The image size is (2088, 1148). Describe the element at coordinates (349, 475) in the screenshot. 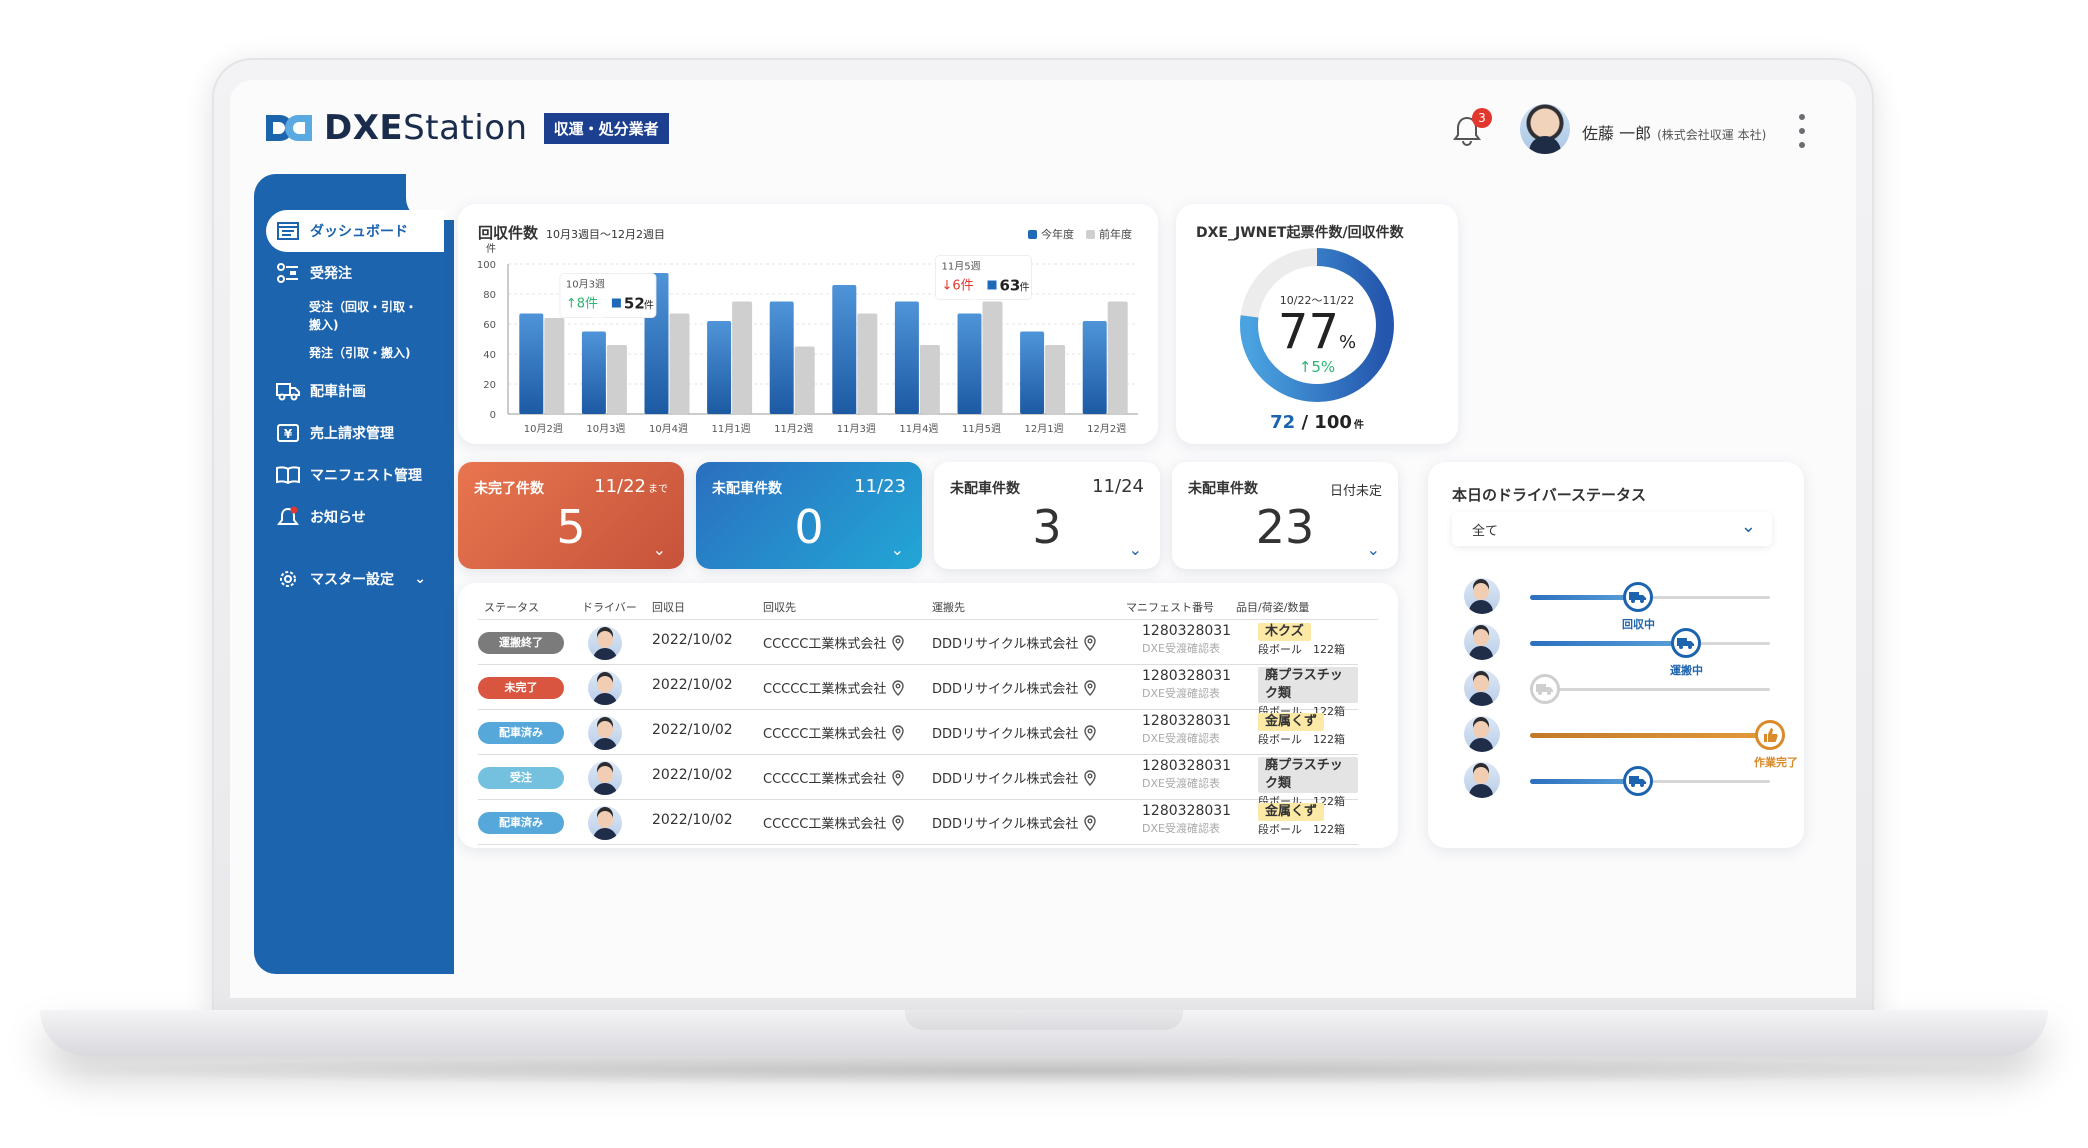

I see `sidebar-item-manifest: マニフェスト管理` at that location.